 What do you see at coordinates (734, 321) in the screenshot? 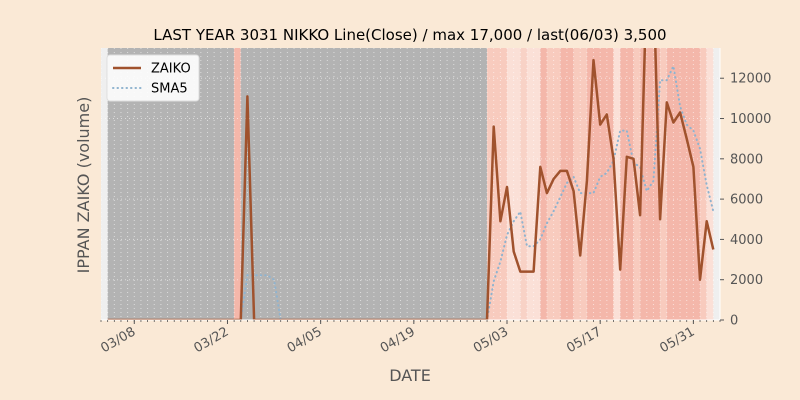
I see `y-tick-label: 0` at bounding box center [734, 321].